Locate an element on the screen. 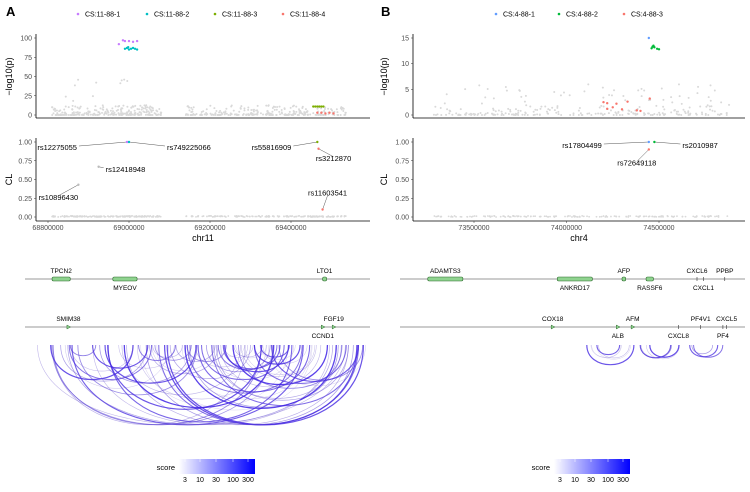  y-tick-label: 0.25 is located at coordinates (402, 199).